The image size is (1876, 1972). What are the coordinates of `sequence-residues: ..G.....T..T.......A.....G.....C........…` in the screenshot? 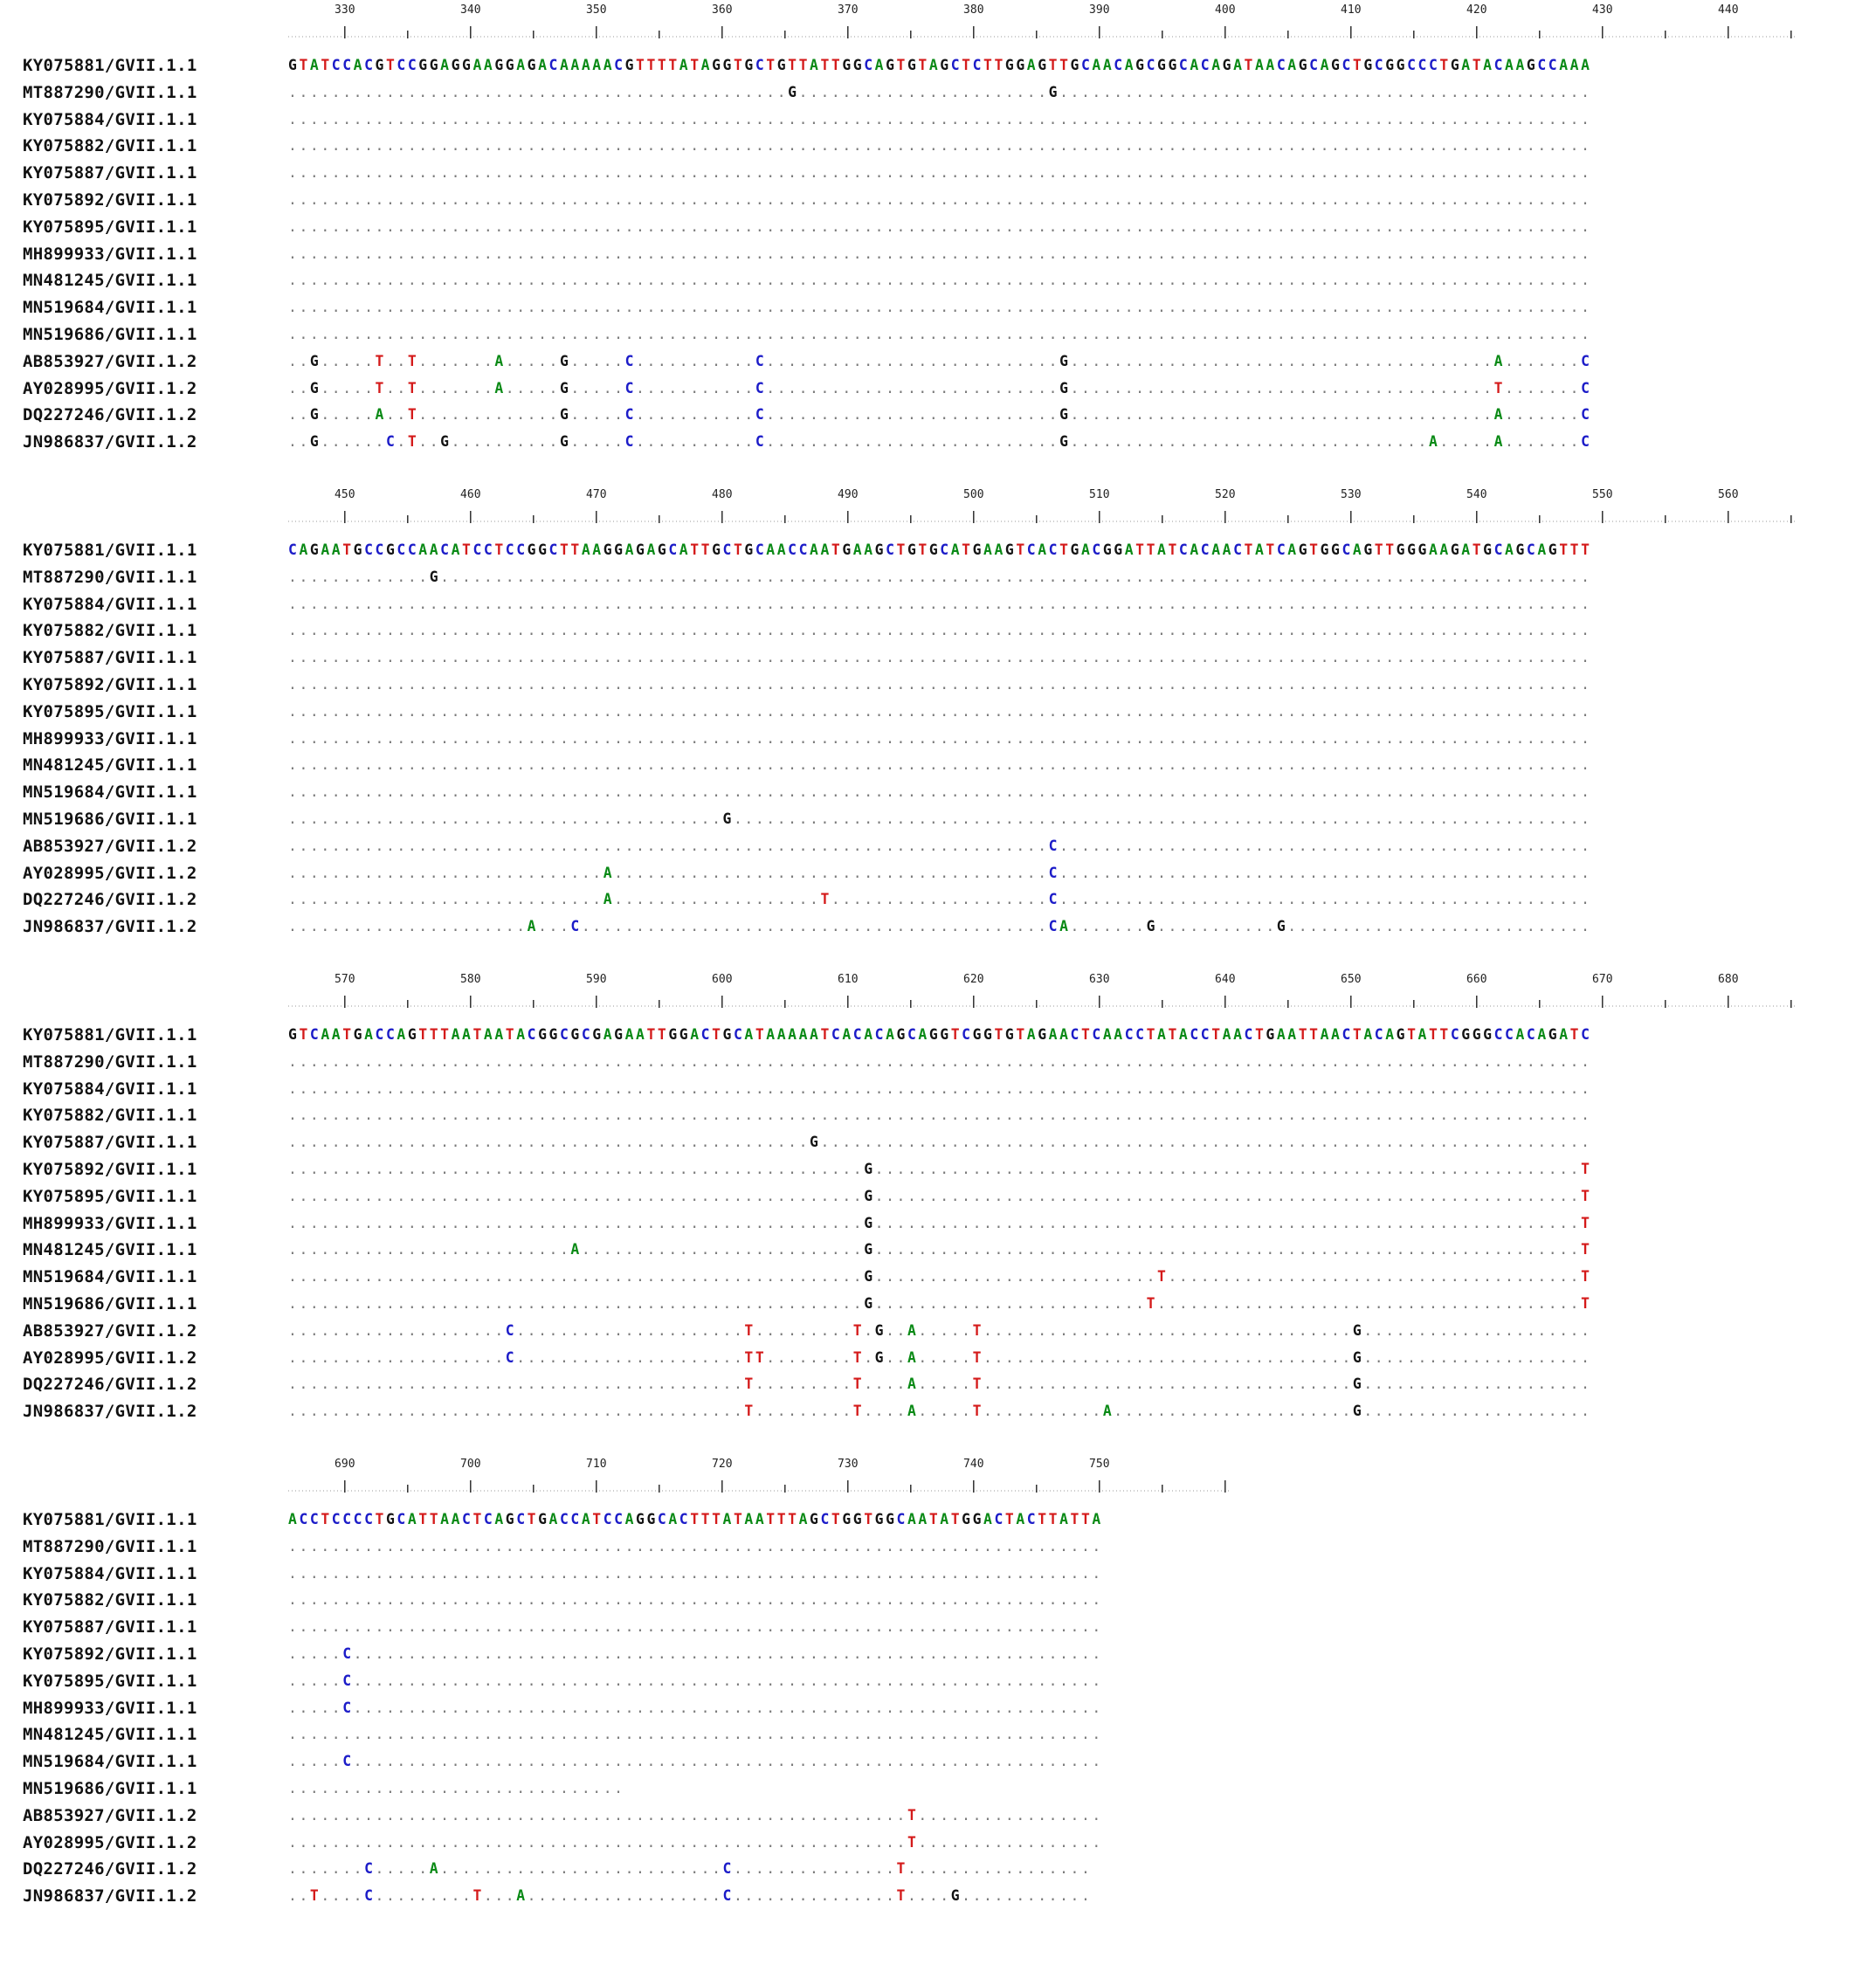 It's located at (940, 360).